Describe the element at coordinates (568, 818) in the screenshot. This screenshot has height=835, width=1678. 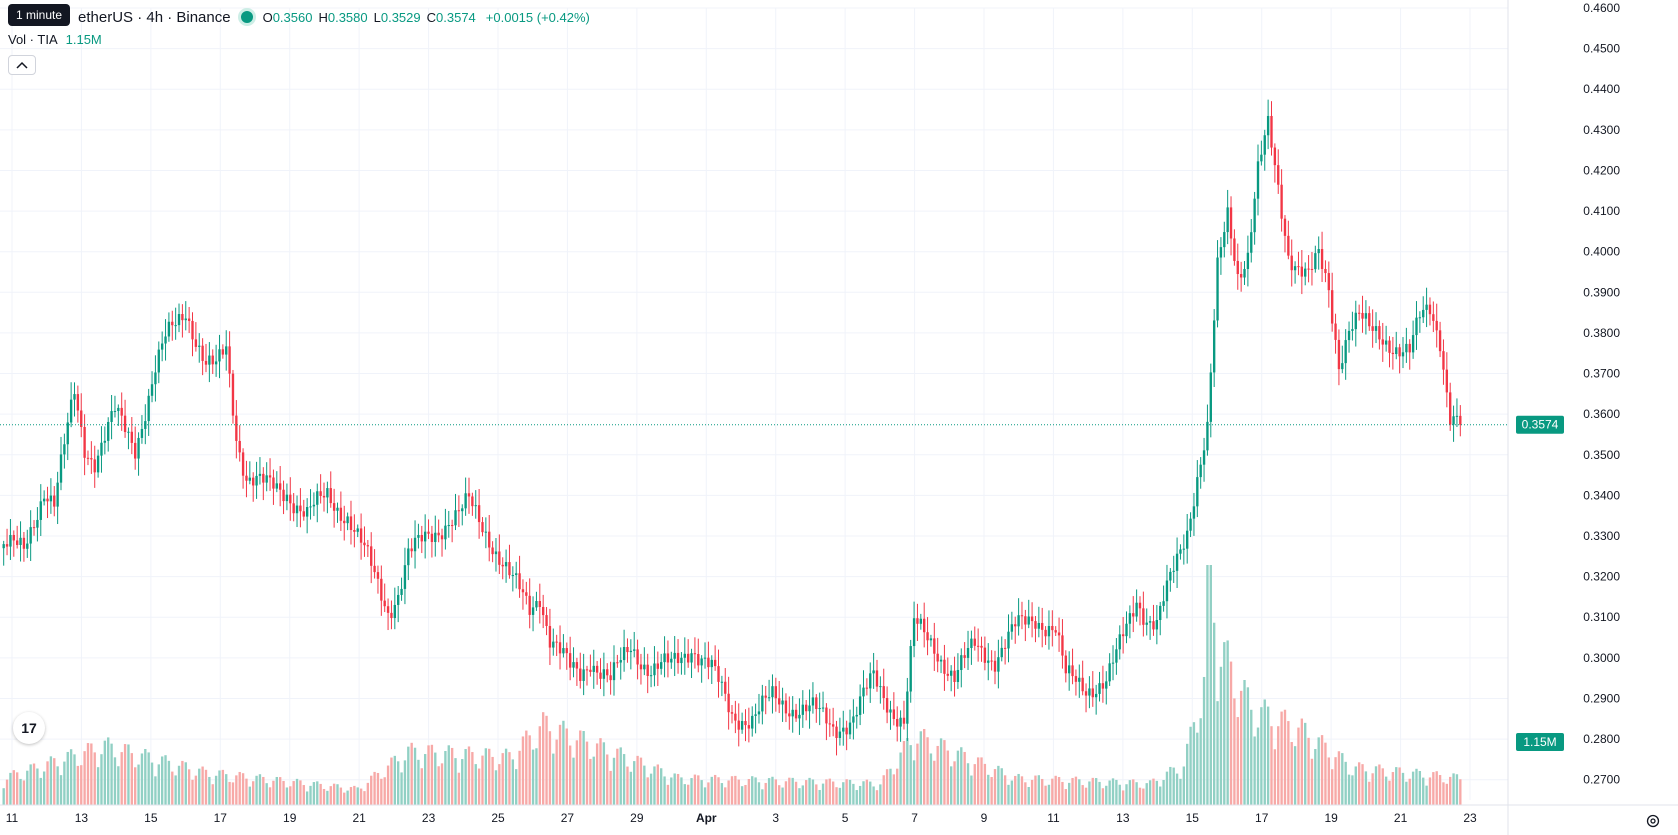
I see `time-tick-label: 27` at that location.